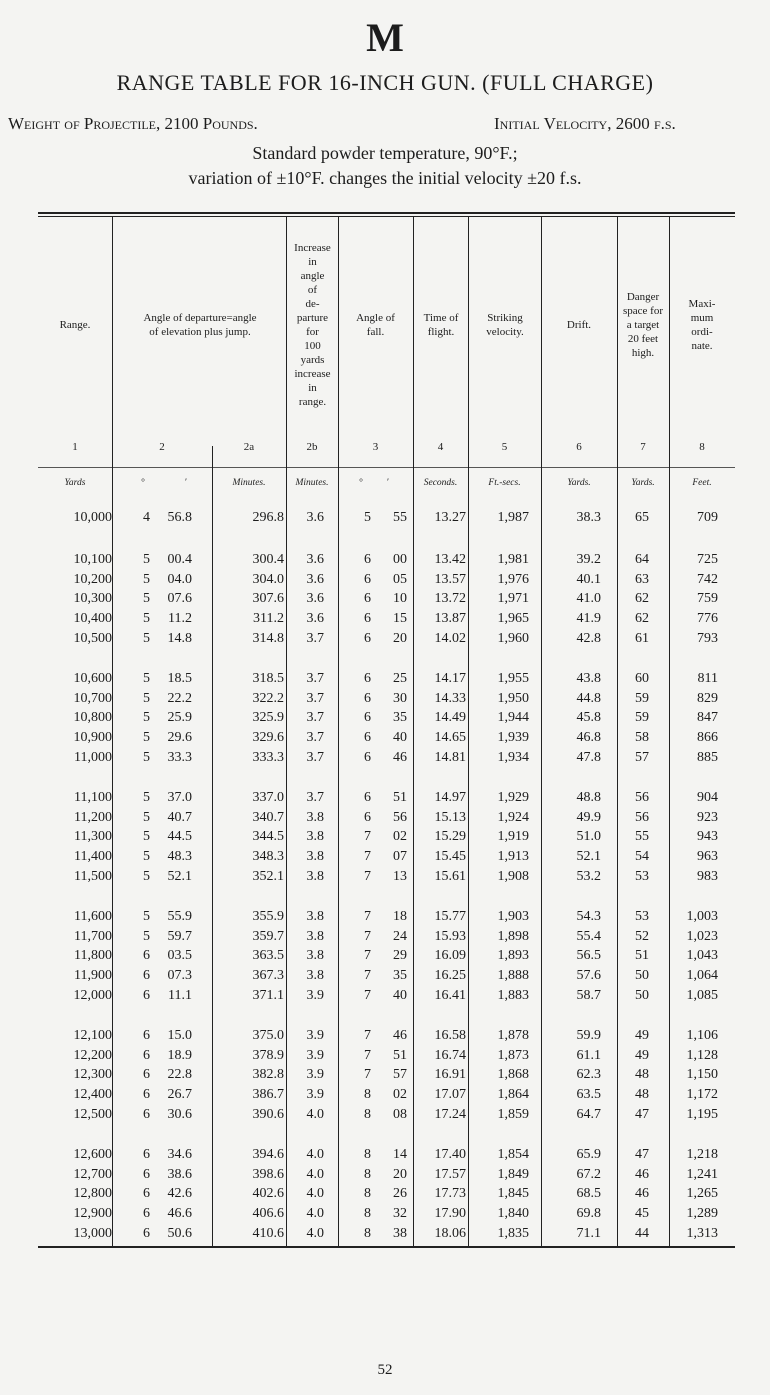 The height and width of the screenshot is (1395, 770). What do you see at coordinates (180, 1154) in the screenshot?
I see `cell-departure-minutes: 34.6` at bounding box center [180, 1154].